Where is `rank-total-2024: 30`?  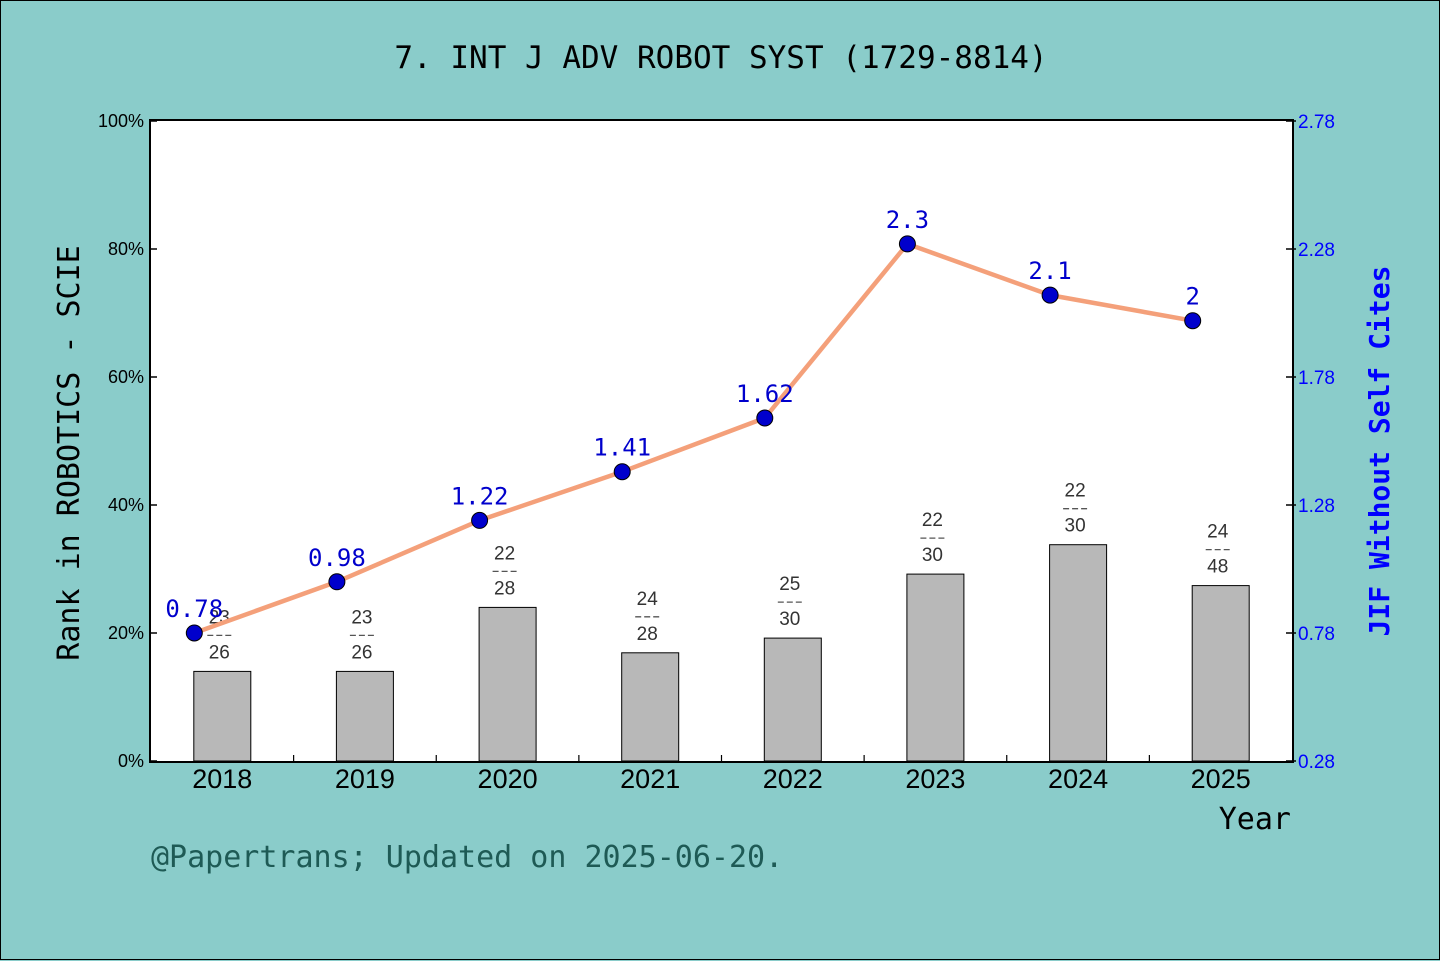
rank-total-2024: 30 is located at coordinates (1075, 526).